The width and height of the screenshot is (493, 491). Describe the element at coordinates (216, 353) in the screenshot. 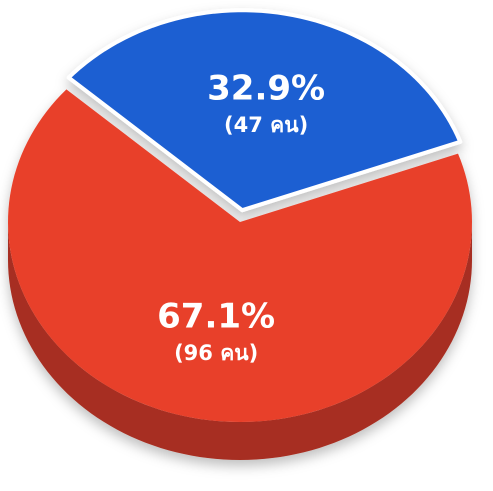

I see `count-label: (96 คน)` at that location.